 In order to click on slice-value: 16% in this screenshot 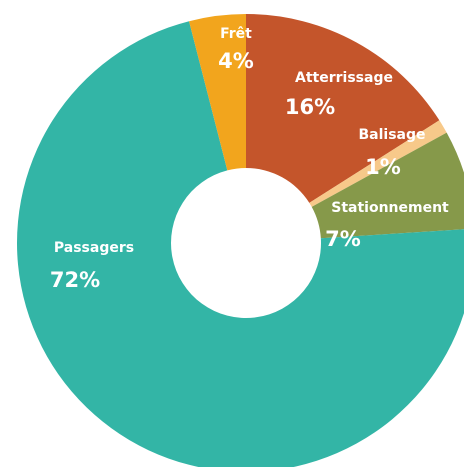, I will do `click(310, 107)`.